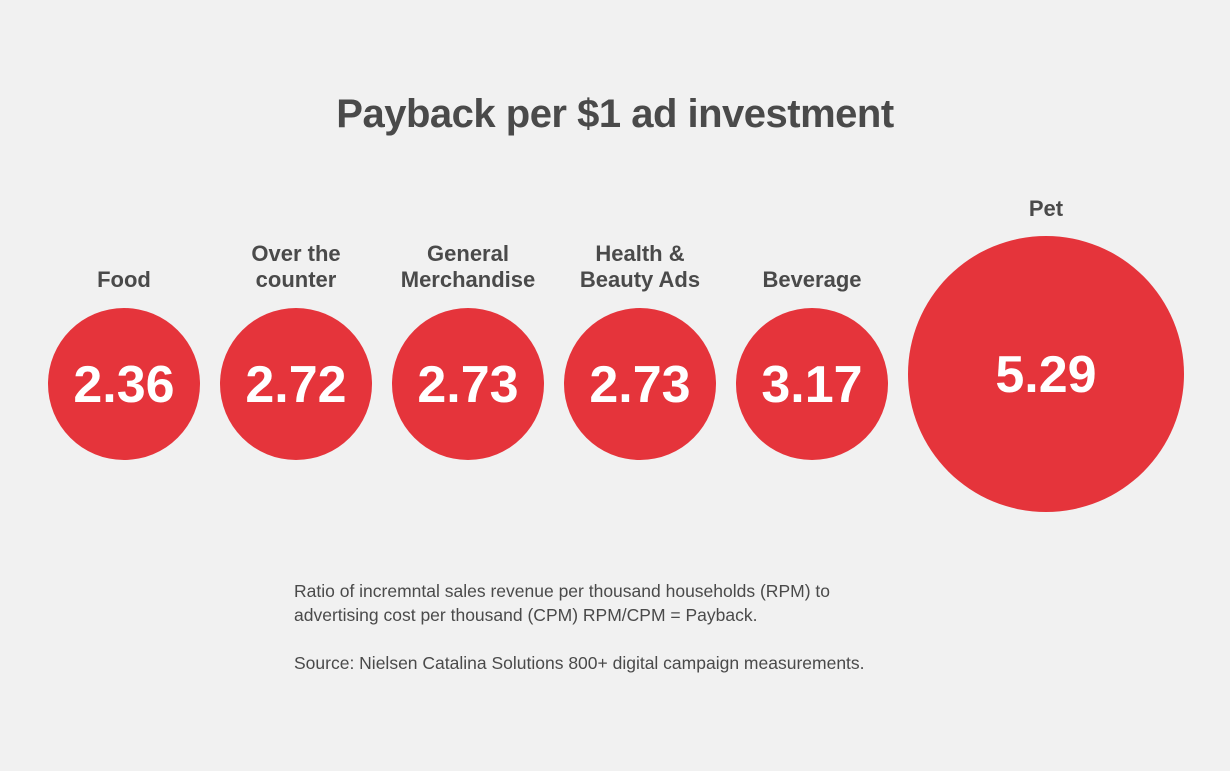  Describe the element at coordinates (811, 279) in the screenshot. I see `category-label-beverage: Beverage` at that location.